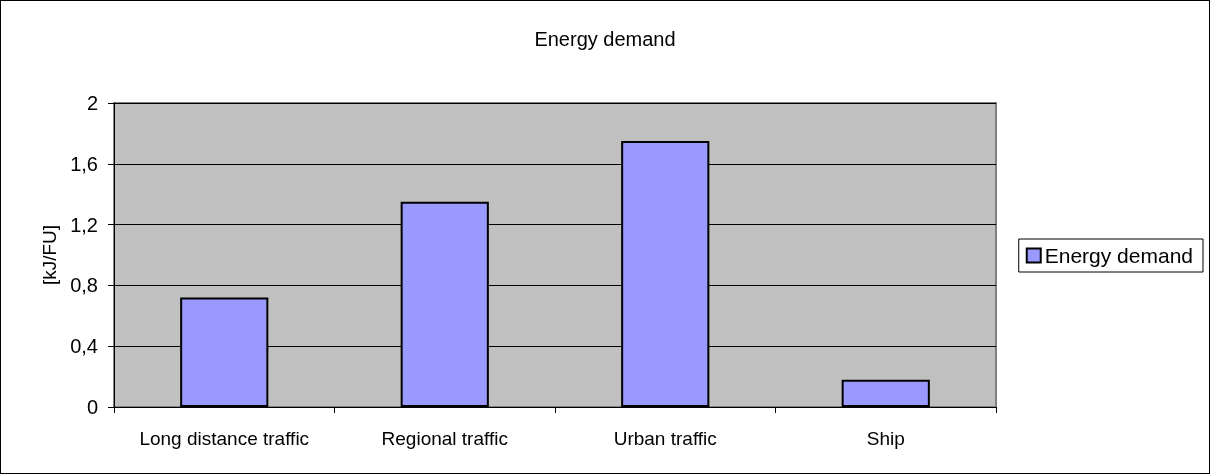  I want to click on chart-title: Energy demand, so click(605, 39).